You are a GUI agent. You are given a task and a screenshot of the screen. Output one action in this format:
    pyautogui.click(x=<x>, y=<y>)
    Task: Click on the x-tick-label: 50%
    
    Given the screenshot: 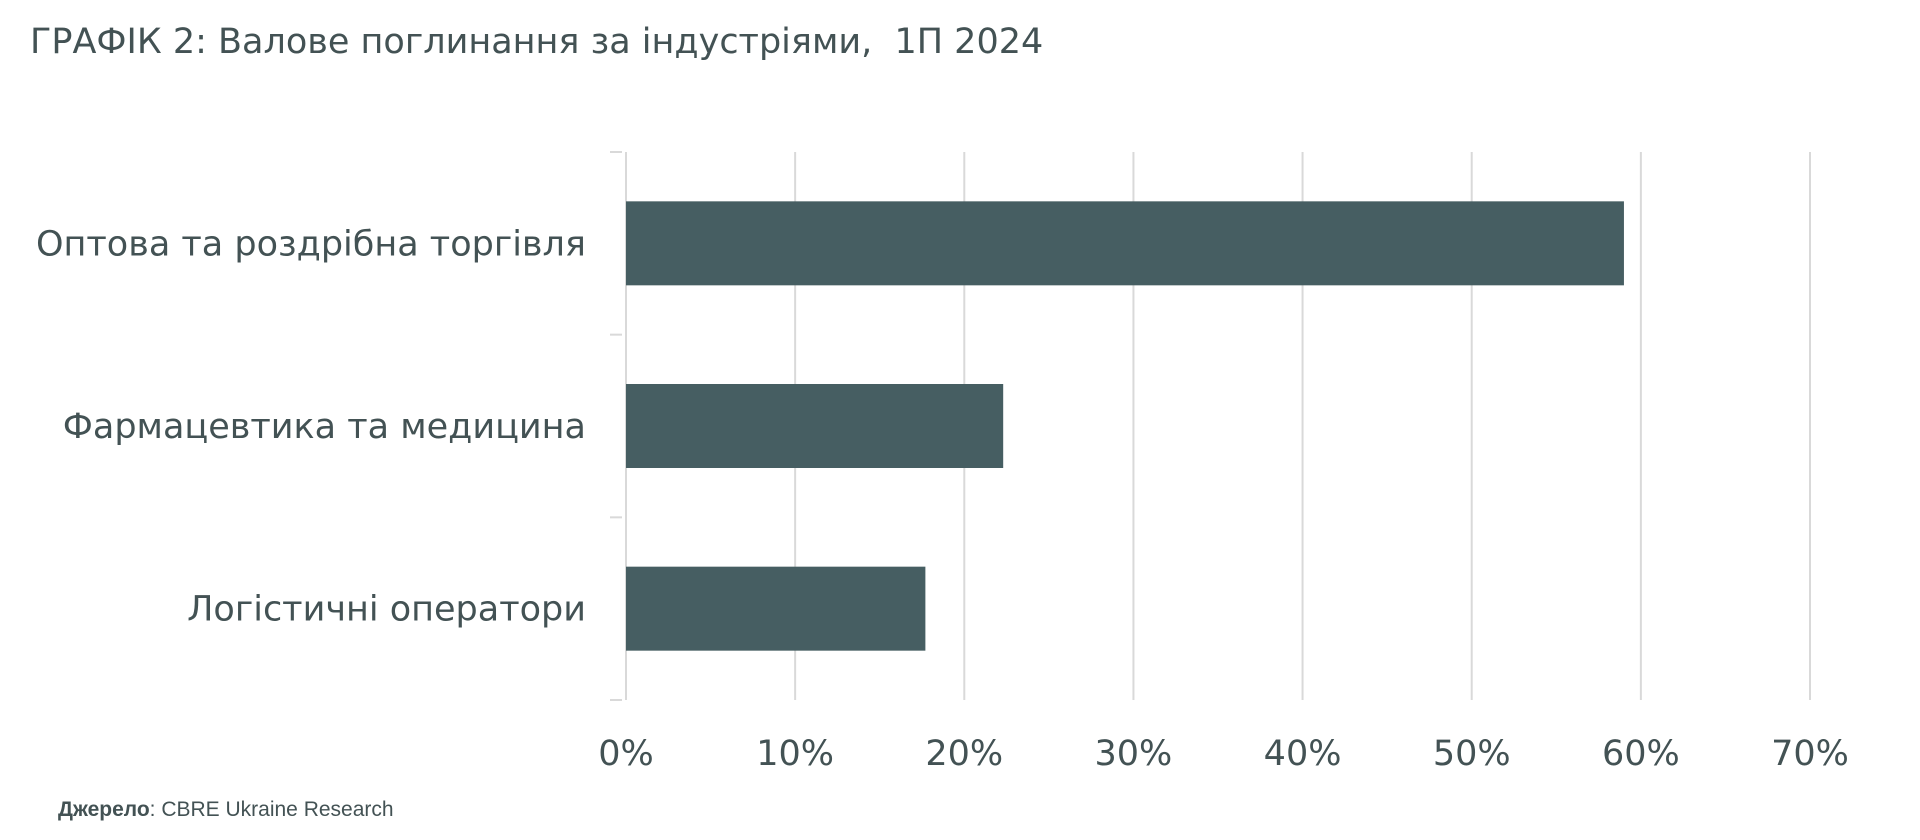 What is the action you would take?
    pyautogui.click(x=1472, y=754)
    